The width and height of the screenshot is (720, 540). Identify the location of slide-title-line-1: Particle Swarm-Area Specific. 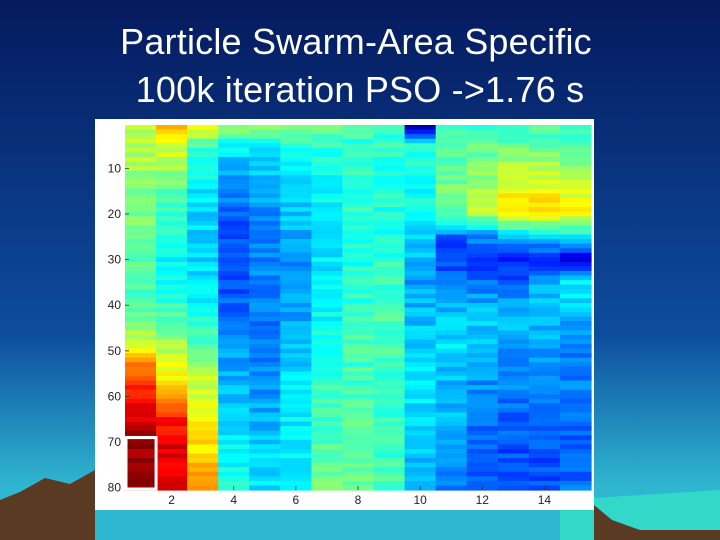
(356, 41).